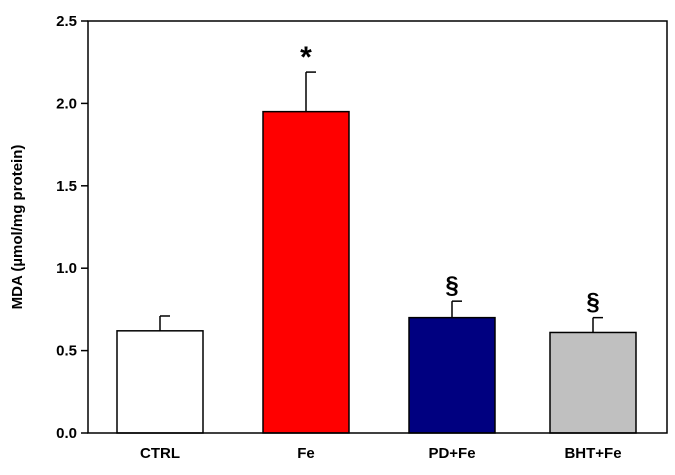  What do you see at coordinates (66, 103) in the screenshot?
I see `y-tick-label: 2.0` at bounding box center [66, 103].